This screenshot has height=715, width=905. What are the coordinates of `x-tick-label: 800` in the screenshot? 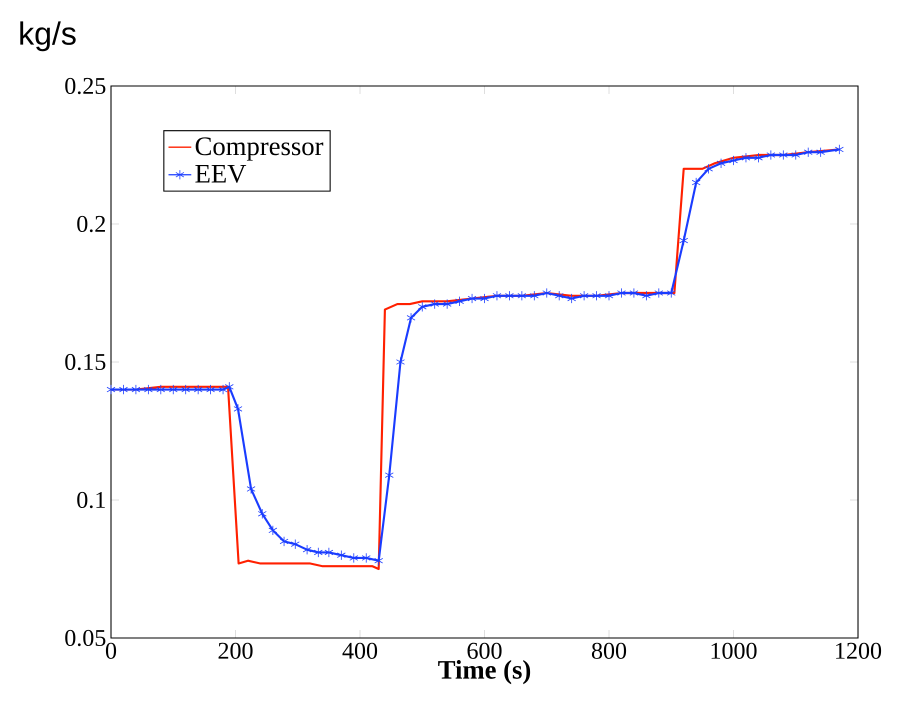 It's located at (609, 650).